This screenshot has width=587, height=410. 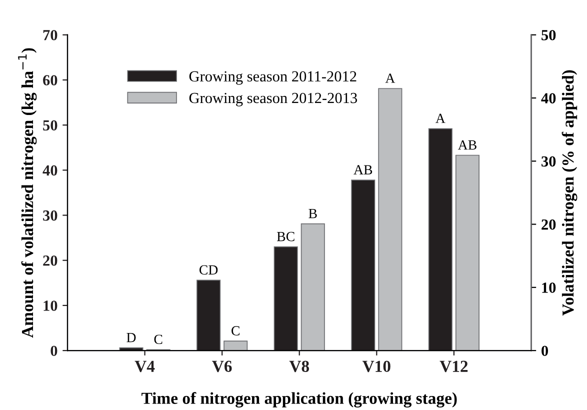 I want to click on y2-tick-label: 10, so click(x=549, y=287).